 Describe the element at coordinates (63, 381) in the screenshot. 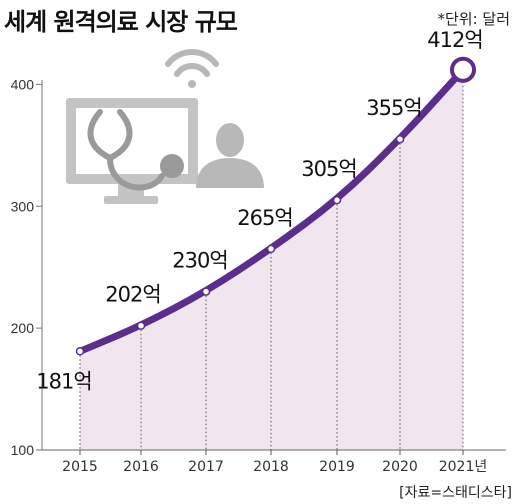

I see `data-label: 181억` at that location.